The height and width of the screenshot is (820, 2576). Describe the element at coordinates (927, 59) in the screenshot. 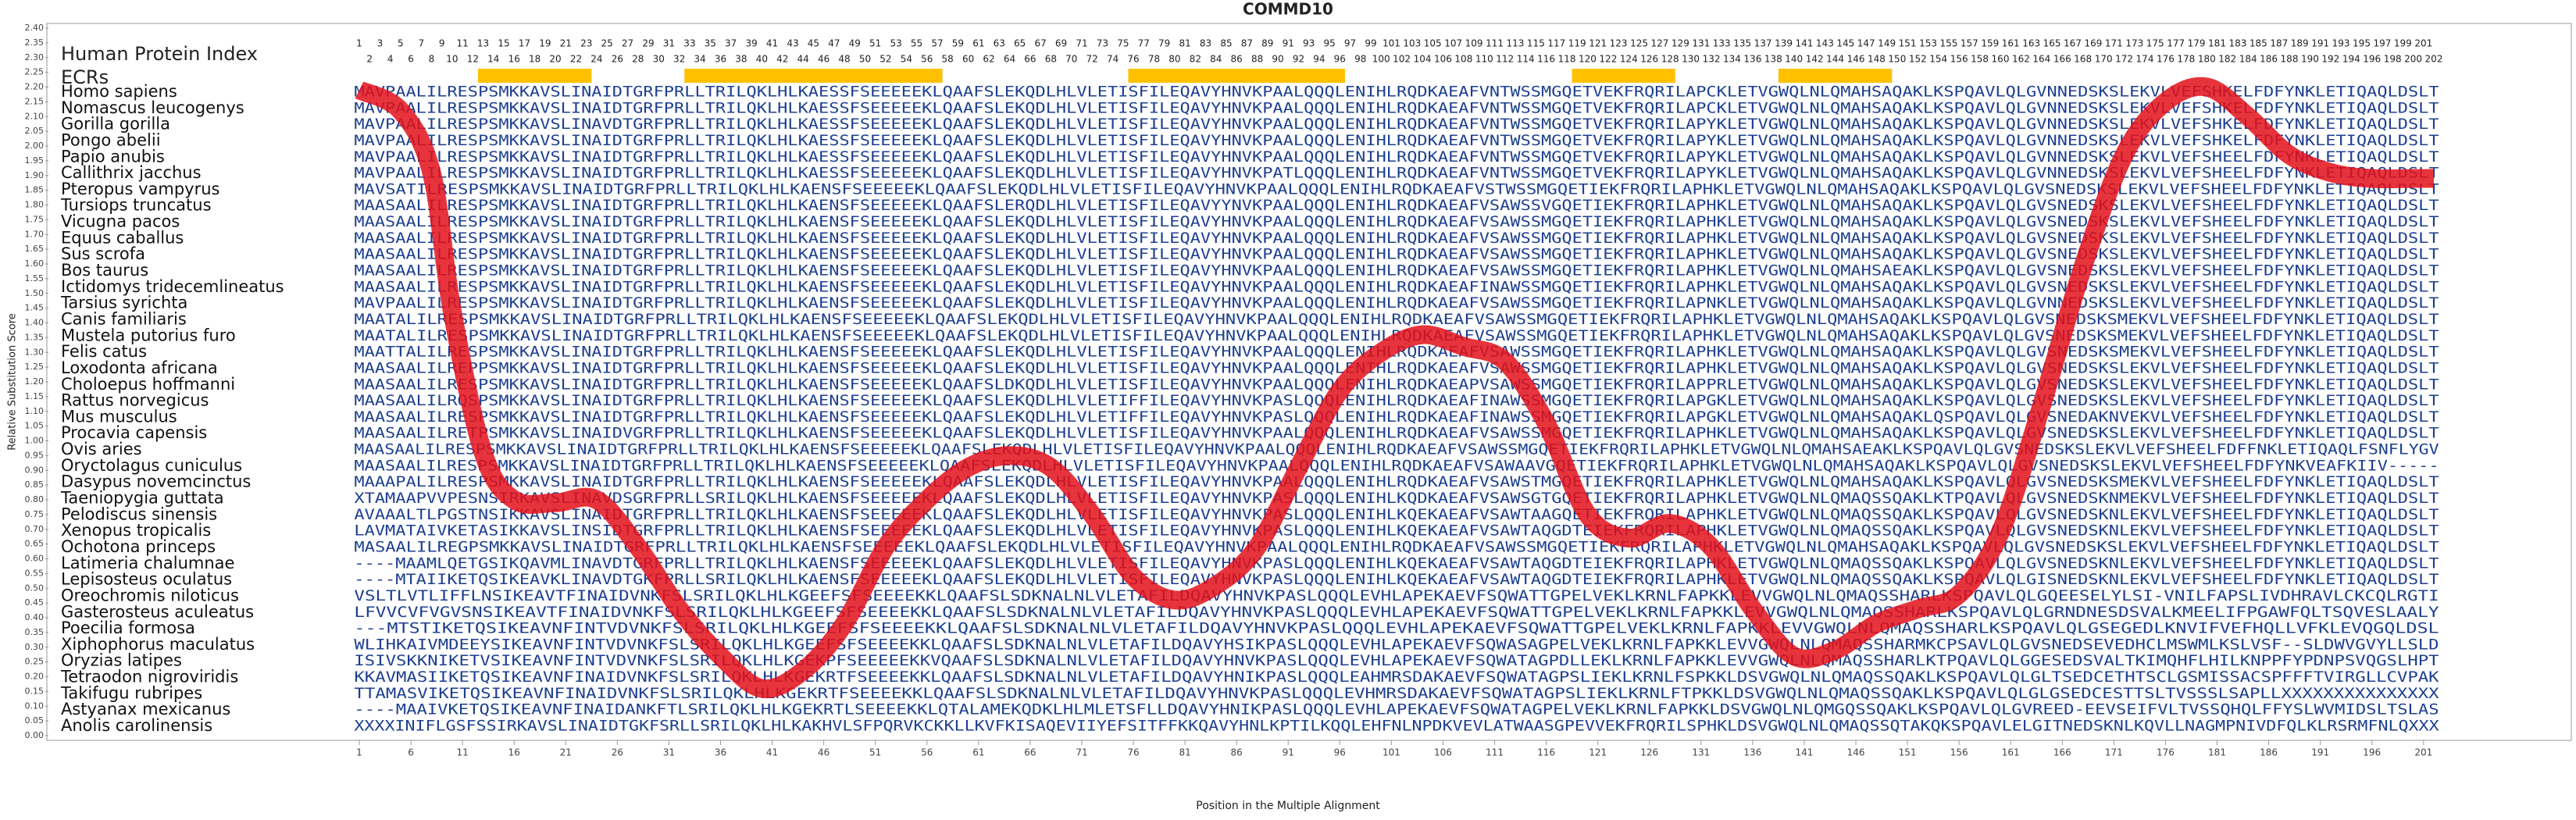

I see `index-number: 56` at that location.